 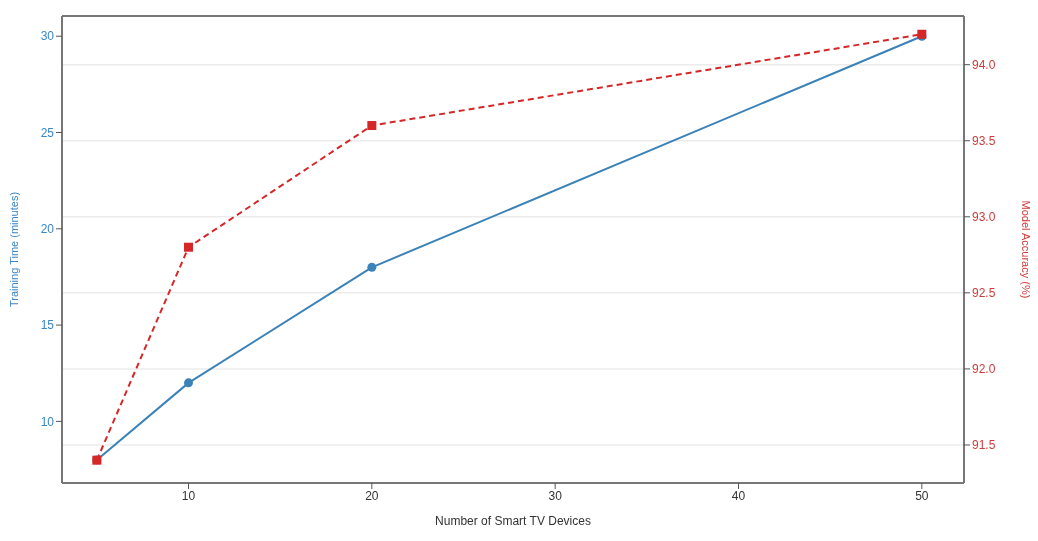 I want to click on y2-tick-label: 93.0, so click(x=984, y=217).